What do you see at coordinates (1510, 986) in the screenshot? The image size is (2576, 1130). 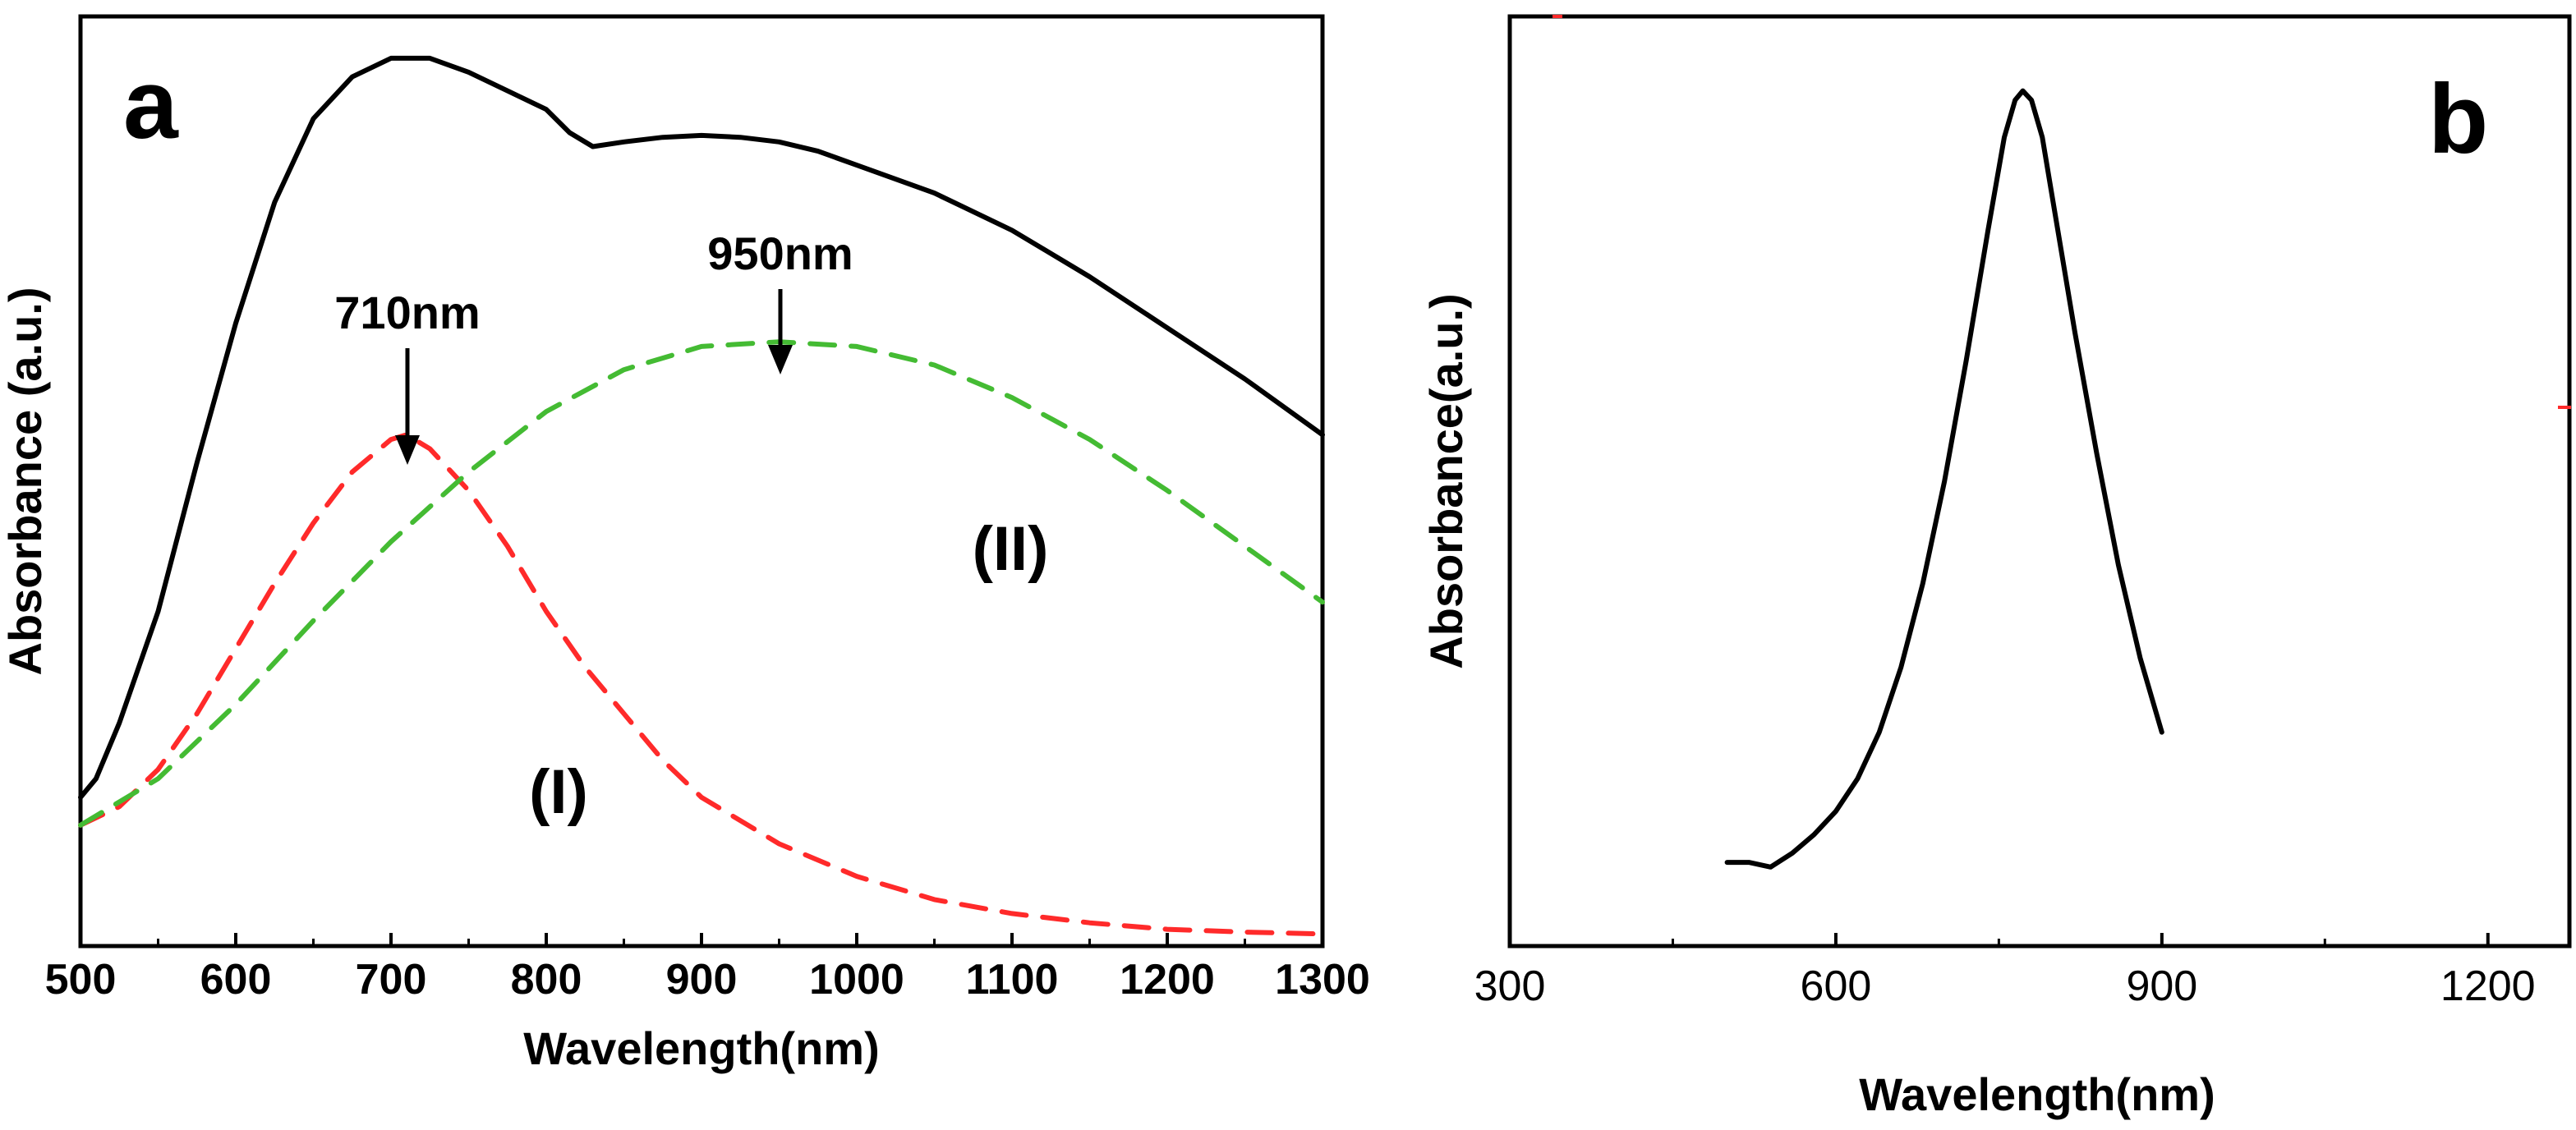 I see `x-tick-label: 300` at bounding box center [1510, 986].